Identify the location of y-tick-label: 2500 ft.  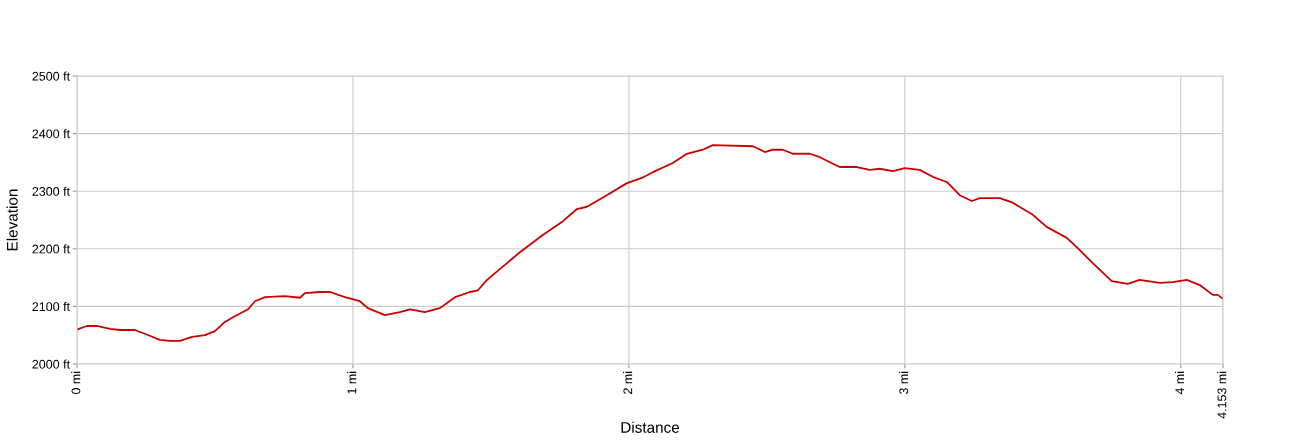
(51, 76).